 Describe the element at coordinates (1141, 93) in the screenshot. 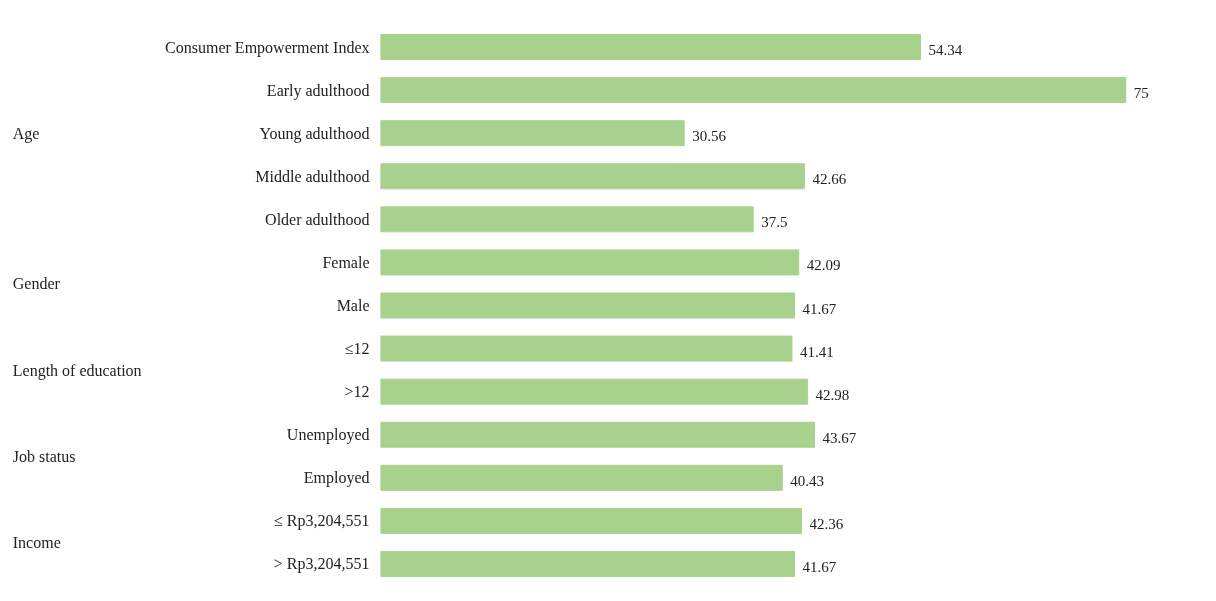

I see `data-label: 75` at that location.